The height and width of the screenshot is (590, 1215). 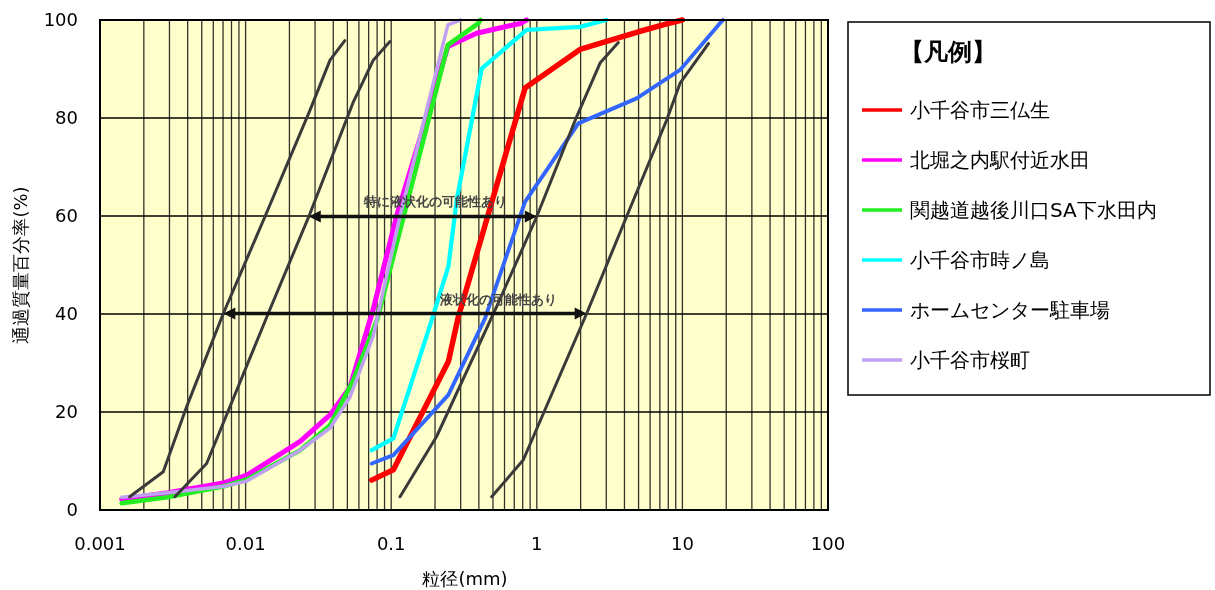 What do you see at coordinates (1033, 210) in the screenshot?
I see `legend-label: 関越道越後川口SA下水田内` at bounding box center [1033, 210].